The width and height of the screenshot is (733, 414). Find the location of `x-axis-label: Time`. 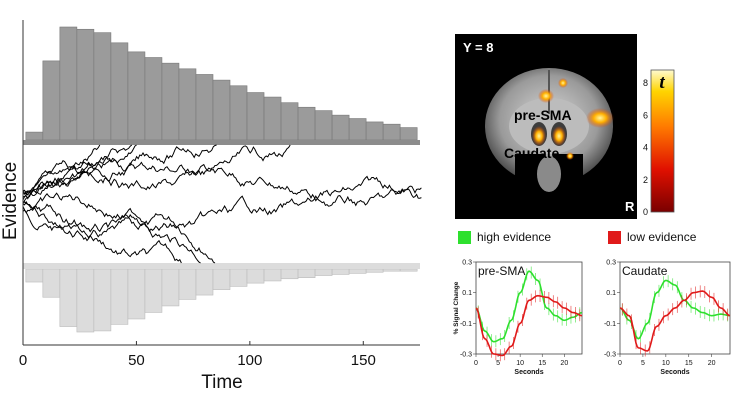

x-axis-label: Time is located at coordinates (222, 382).